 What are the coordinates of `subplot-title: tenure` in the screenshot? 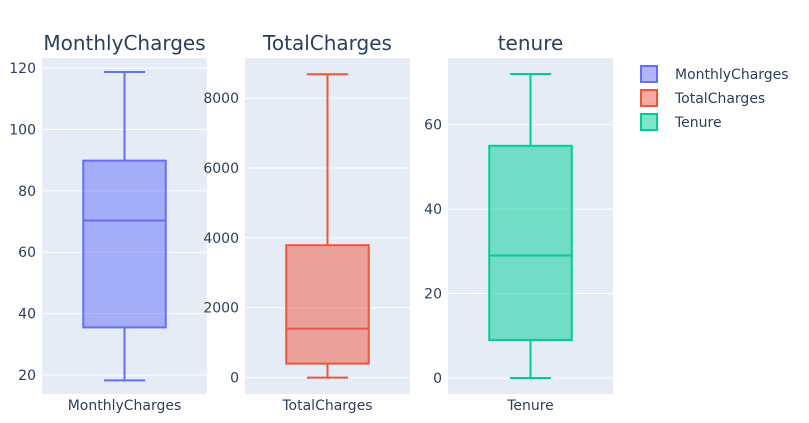 It's located at (531, 43).